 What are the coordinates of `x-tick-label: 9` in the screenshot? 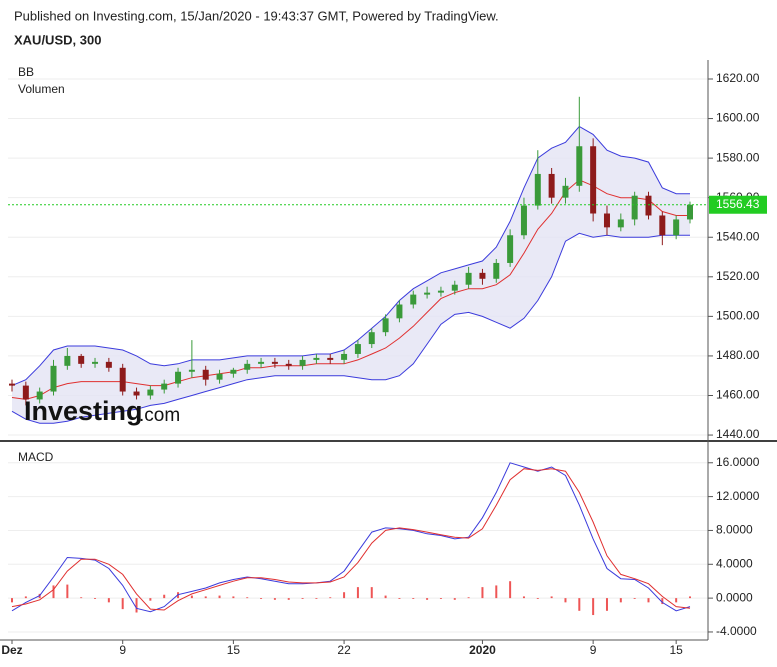 It's located at (593, 650).